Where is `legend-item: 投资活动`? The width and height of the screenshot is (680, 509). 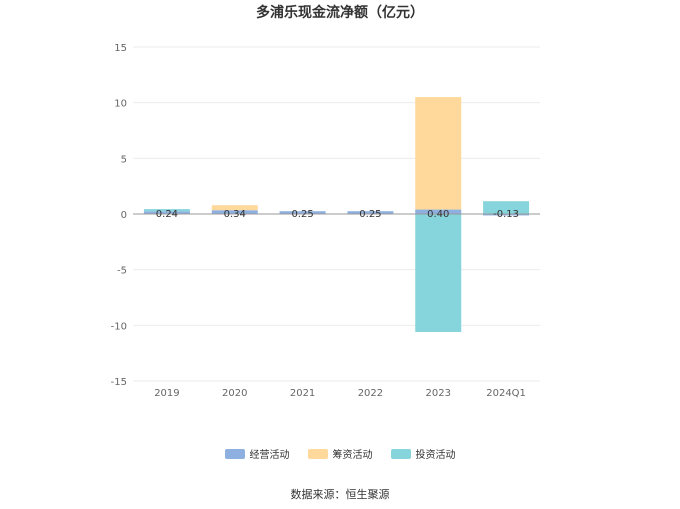
legend-item: 投资活动 is located at coordinates (423, 453).